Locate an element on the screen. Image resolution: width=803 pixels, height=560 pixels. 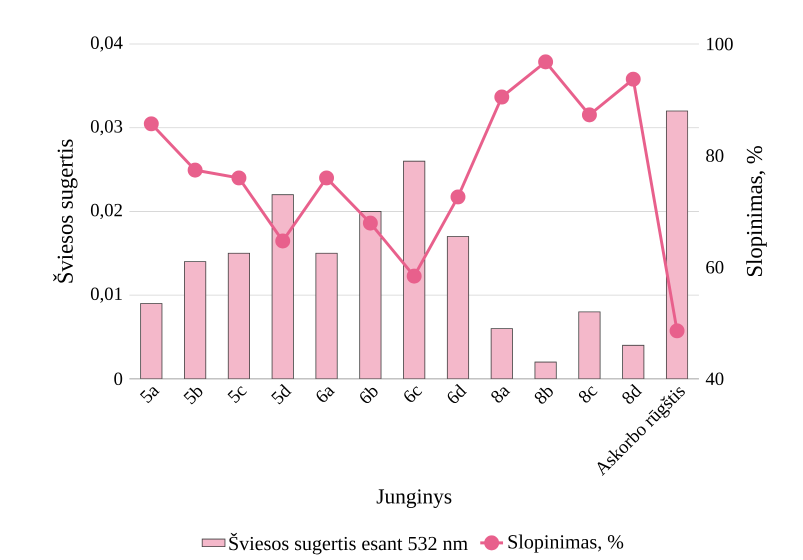
y2-axis-title: Slopinimas, % is located at coordinates (756, 211).